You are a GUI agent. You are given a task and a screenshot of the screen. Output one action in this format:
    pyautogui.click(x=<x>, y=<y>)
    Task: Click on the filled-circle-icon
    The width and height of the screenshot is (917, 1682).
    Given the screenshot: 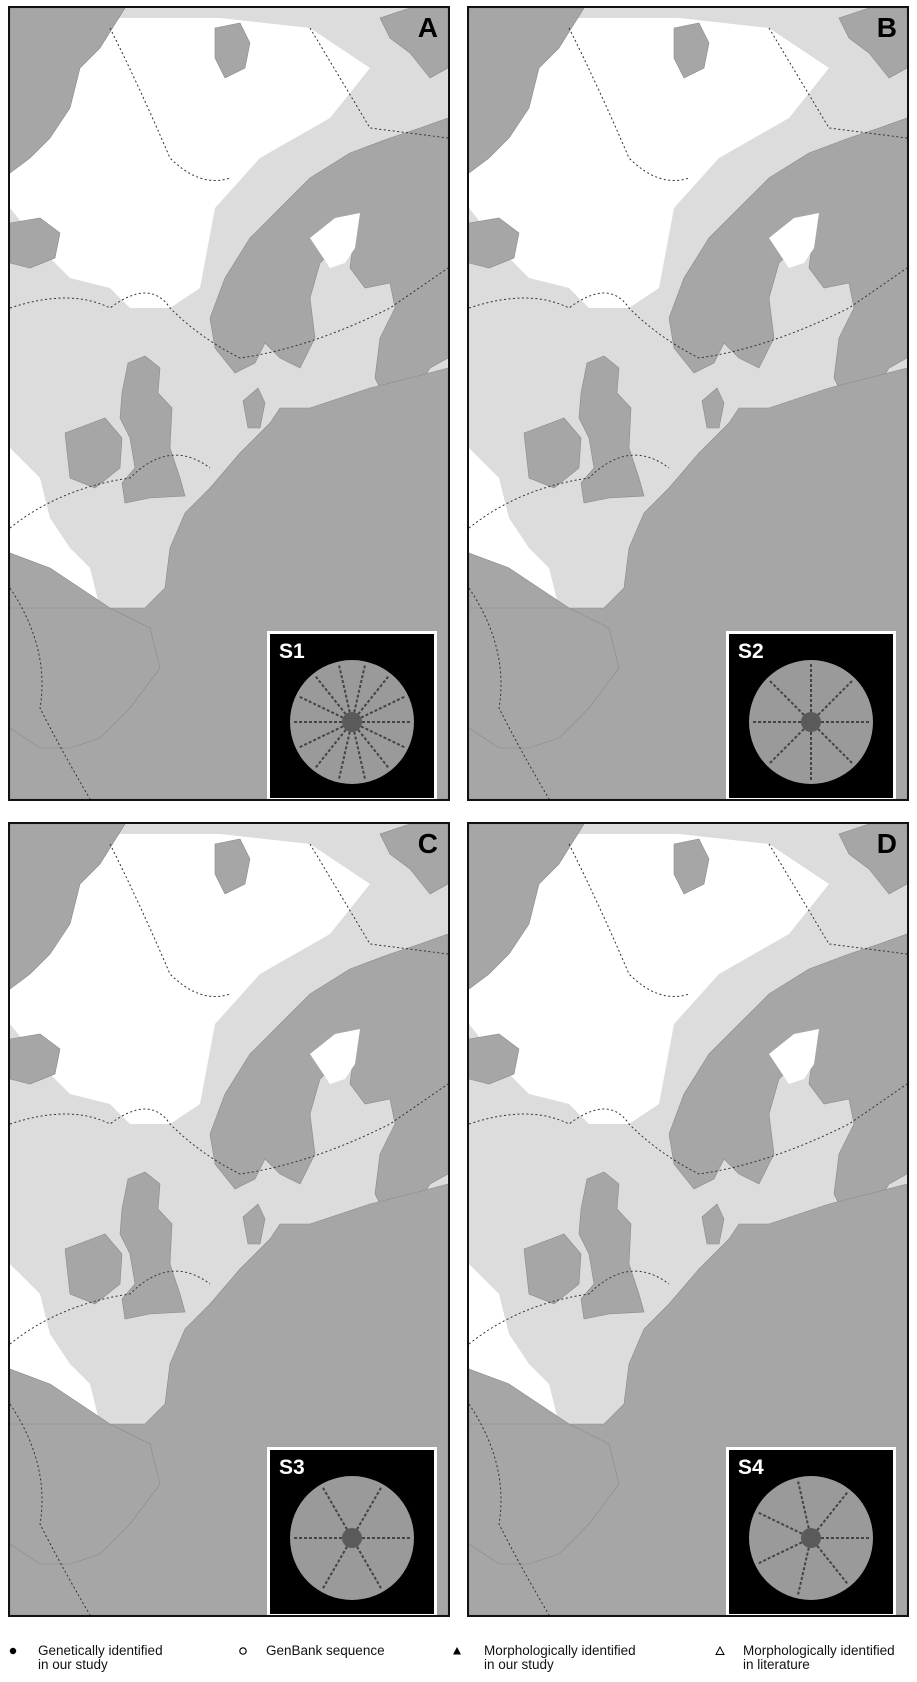 What is the action you would take?
    pyautogui.click(x=13, y=1651)
    